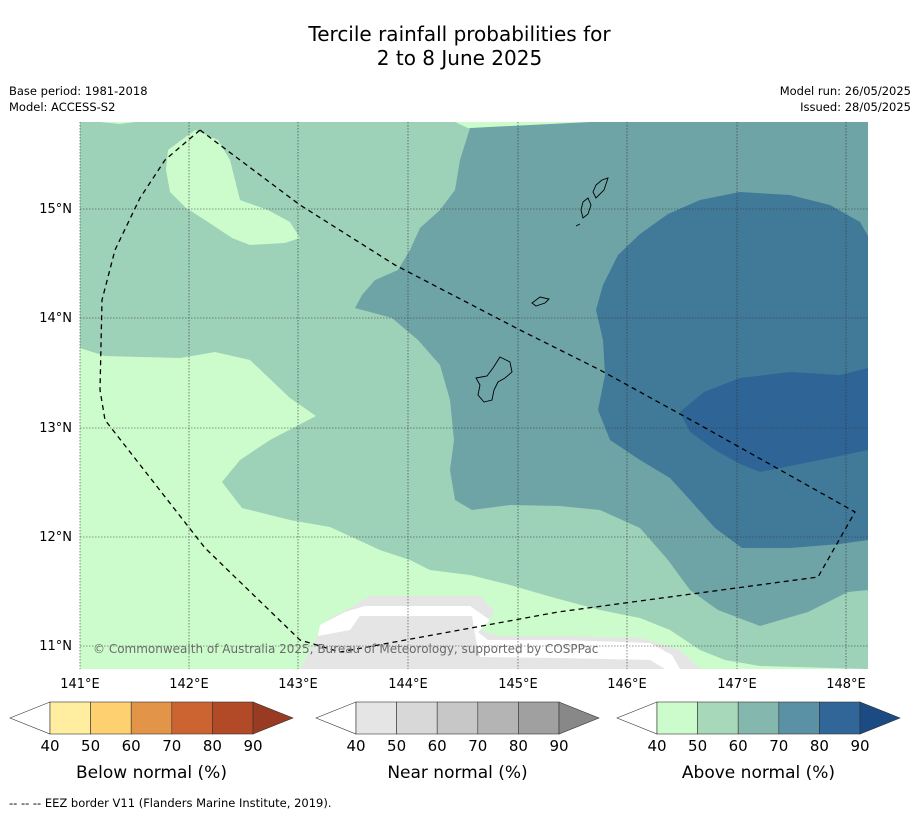 This screenshot has width=919, height=816. What do you see at coordinates (408, 684) in the screenshot?
I see `lon-tick-label: 144°E` at bounding box center [408, 684].